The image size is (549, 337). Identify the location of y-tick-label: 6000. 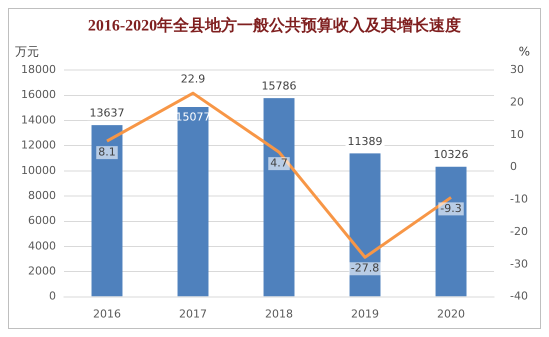
(42, 221).